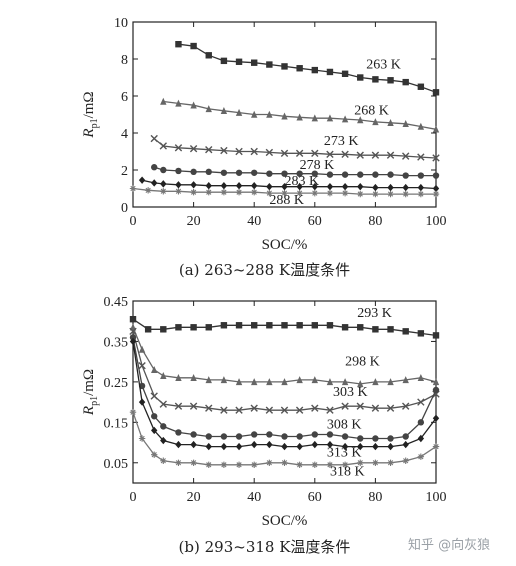  What do you see at coordinates (90, 114) in the screenshot?
I see `chart-1-y-axis-label: Rp1/mΩ` at bounding box center [90, 114].